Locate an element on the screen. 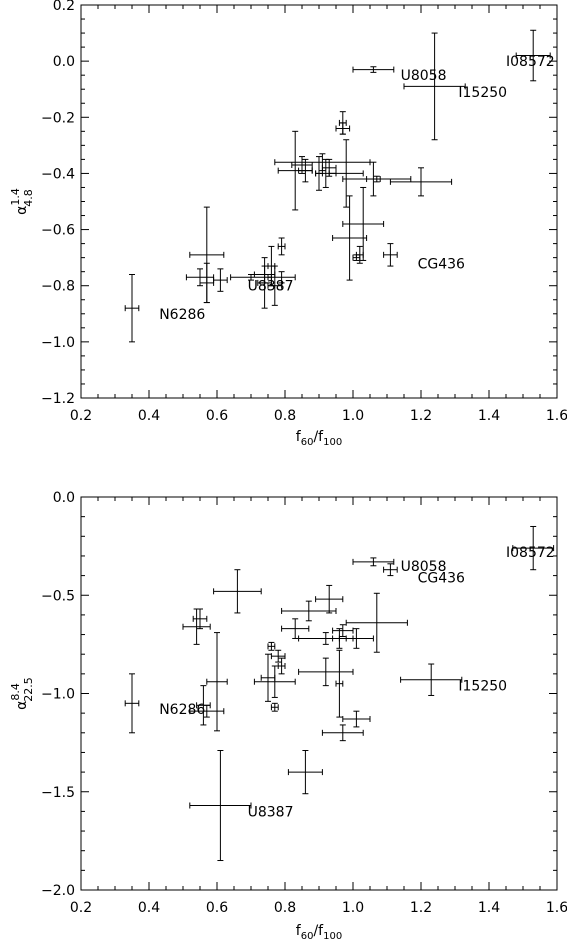 This screenshot has width=567, height=943. y-tick-label: −1.2 is located at coordinates (58, 399).